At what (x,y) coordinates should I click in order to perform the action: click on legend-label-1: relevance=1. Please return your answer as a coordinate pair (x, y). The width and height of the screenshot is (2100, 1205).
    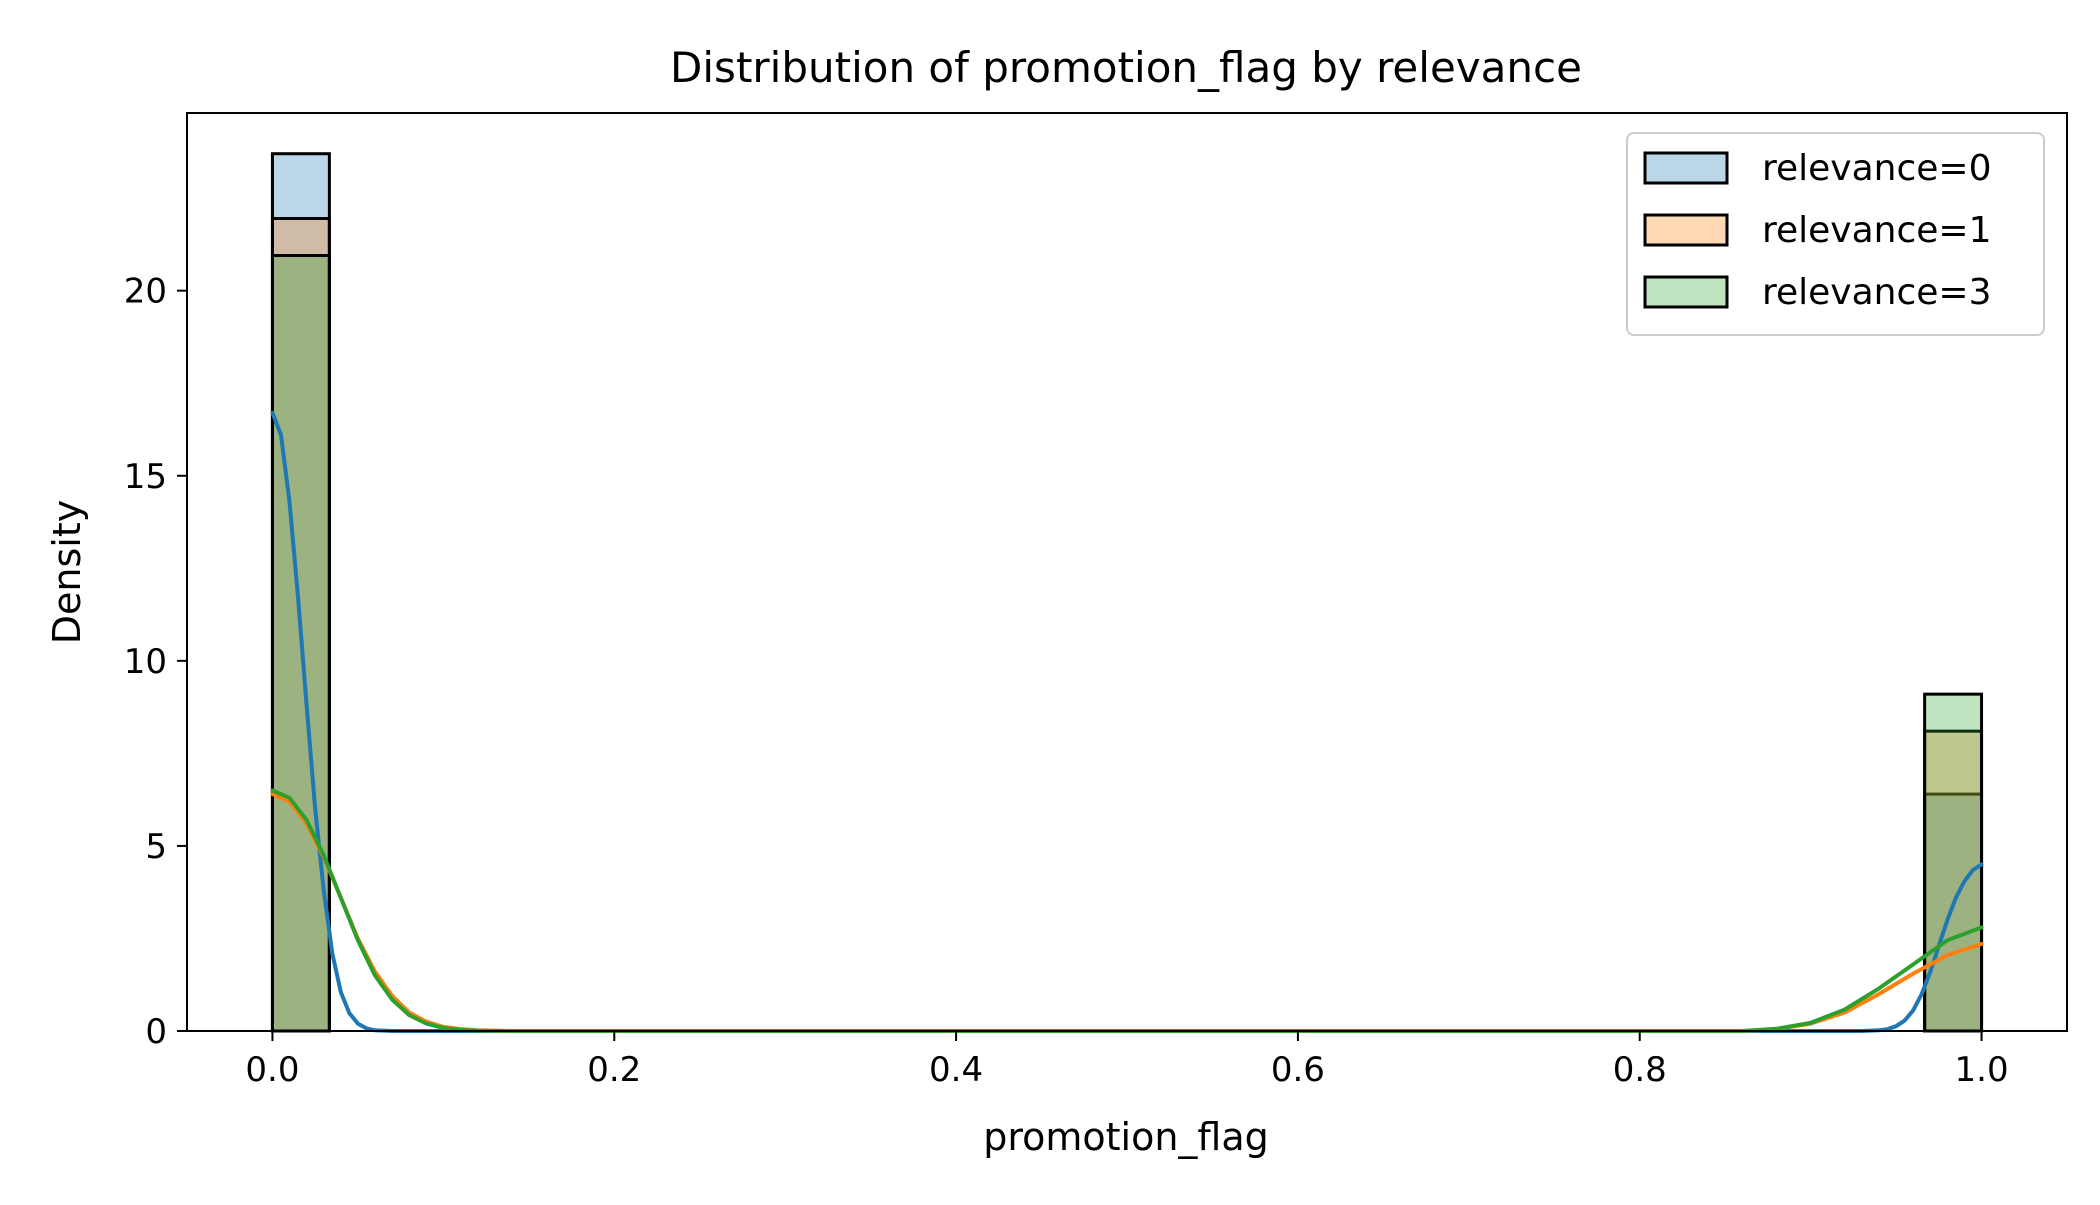
    Looking at the image, I should click on (1877, 230).